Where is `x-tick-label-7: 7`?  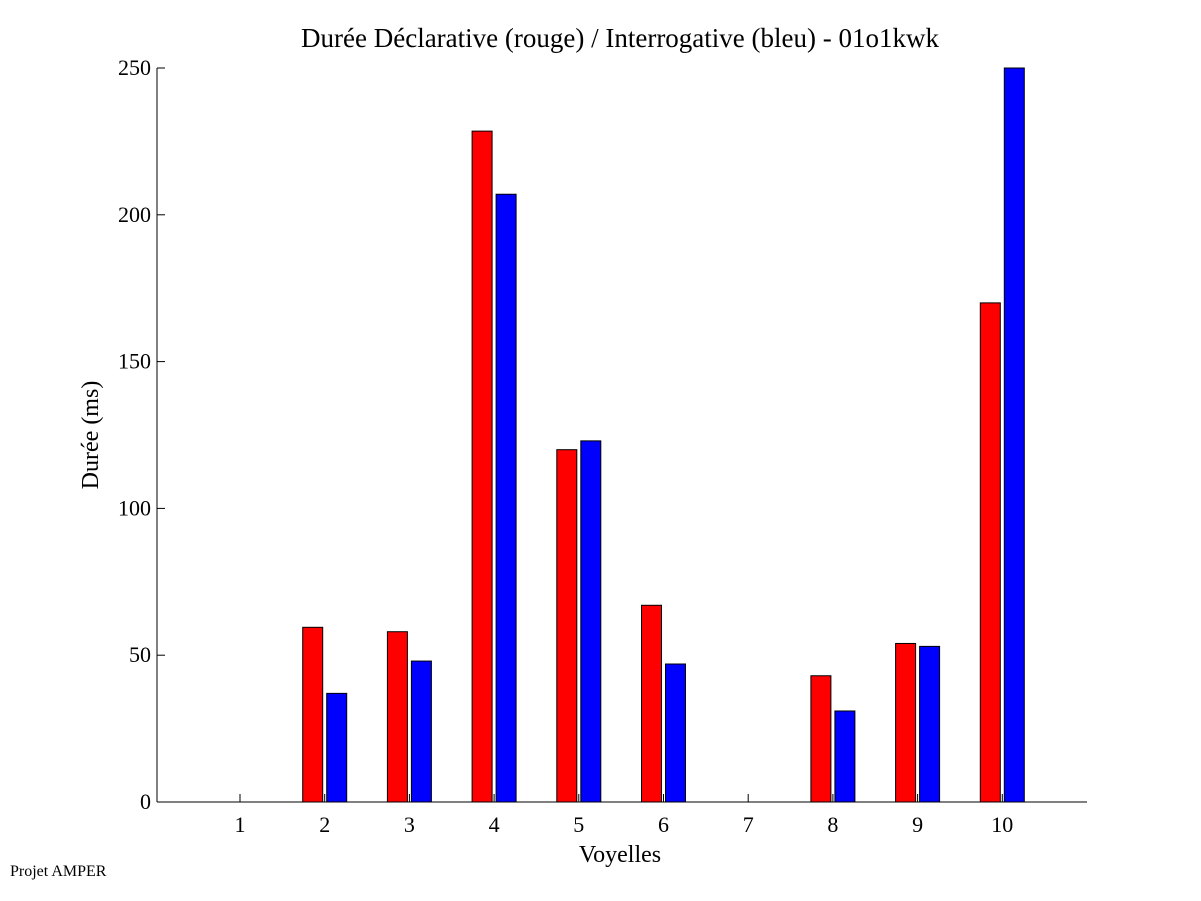
x-tick-label-7: 7 is located at coordinates (748, 824).